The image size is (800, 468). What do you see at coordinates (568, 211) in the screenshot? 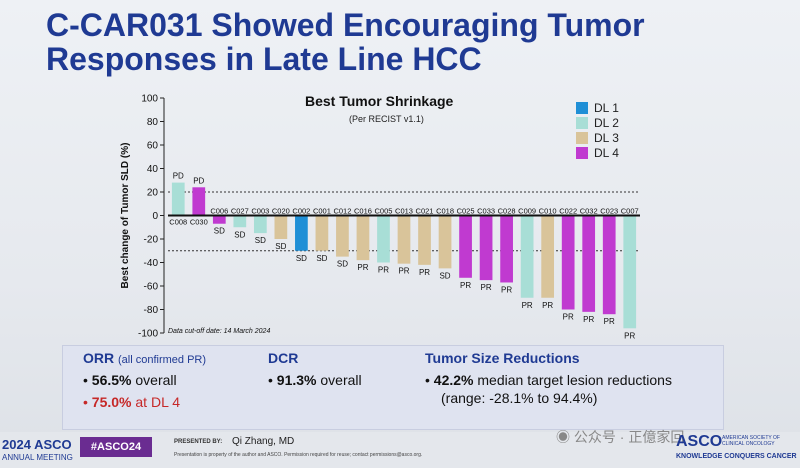
I see `bar-id-label: C022` at bounding box center [568, 211].